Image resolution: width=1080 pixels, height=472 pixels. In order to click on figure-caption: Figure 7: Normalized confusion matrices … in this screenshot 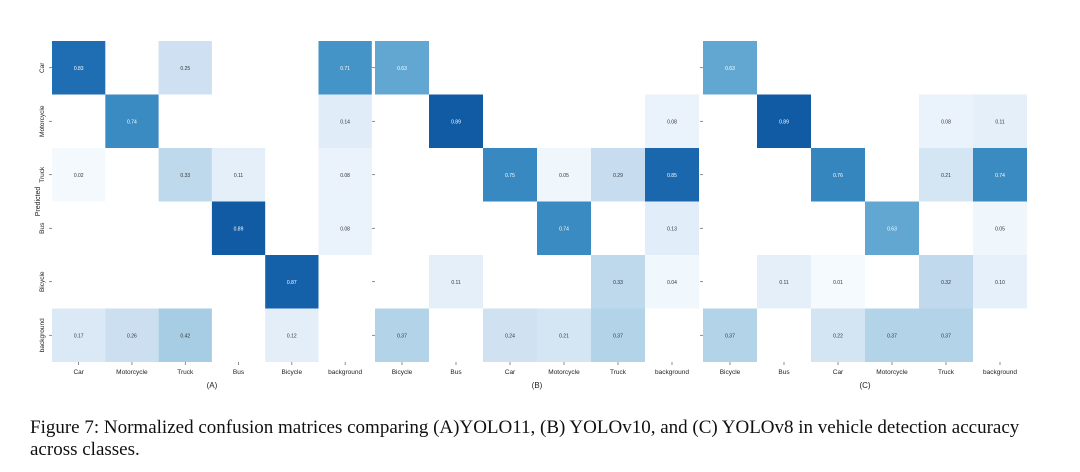, I will do `click(525, 438)`.